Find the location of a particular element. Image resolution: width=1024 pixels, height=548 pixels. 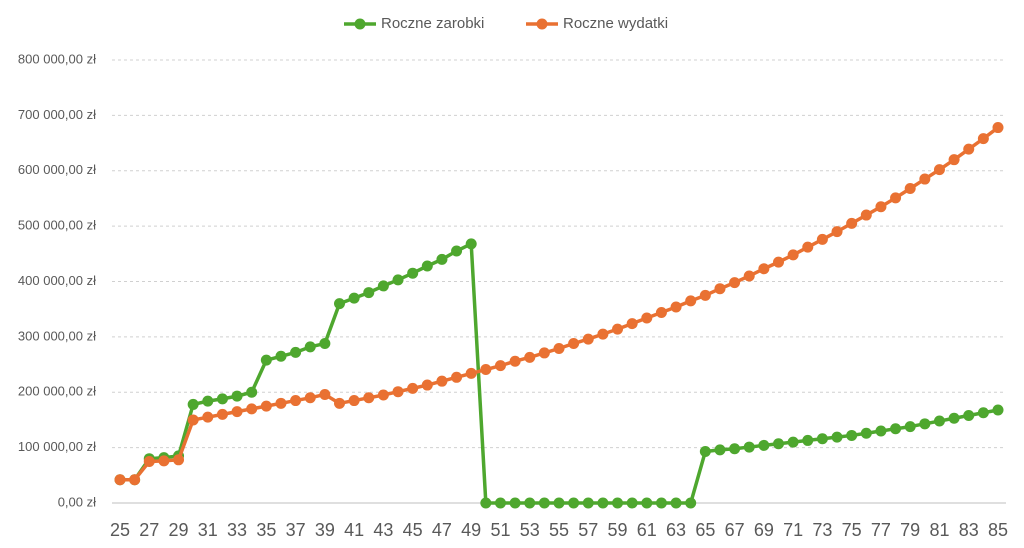

x-tick-label: 71 is located at coordinates (793, 530).